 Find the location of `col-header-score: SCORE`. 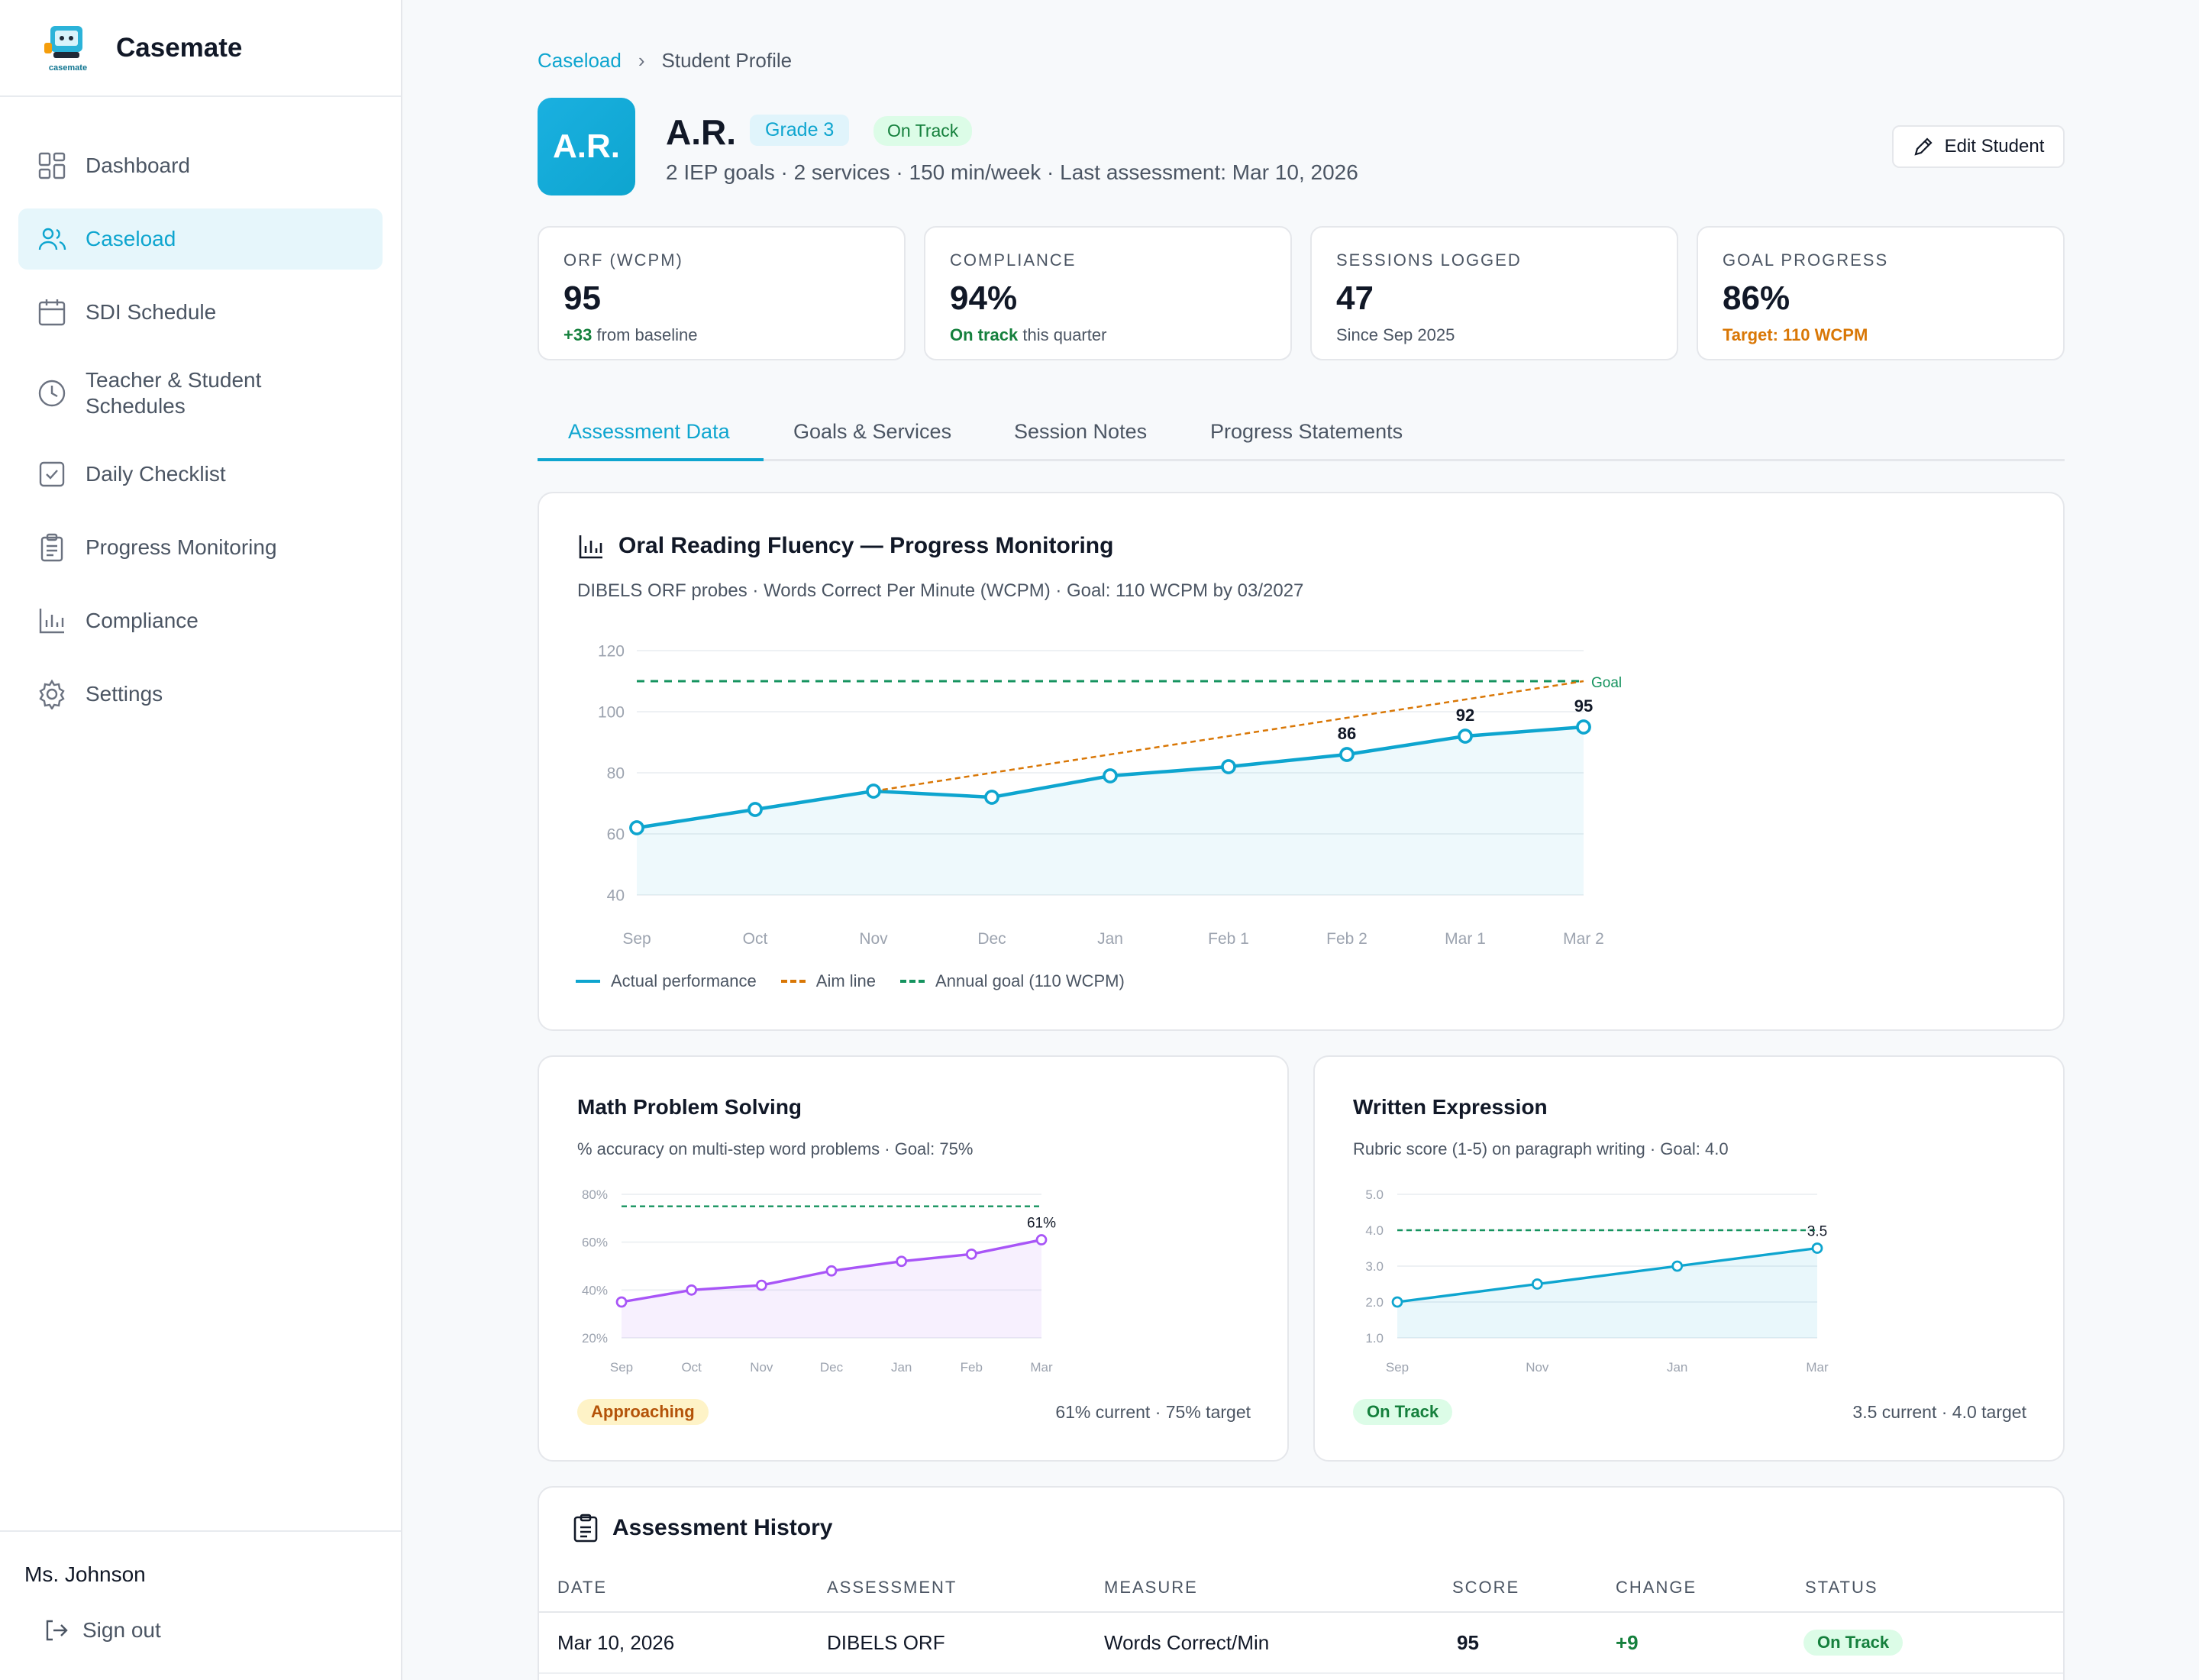

col-header-score: SCORE is located at coordinates (1486, 1588).